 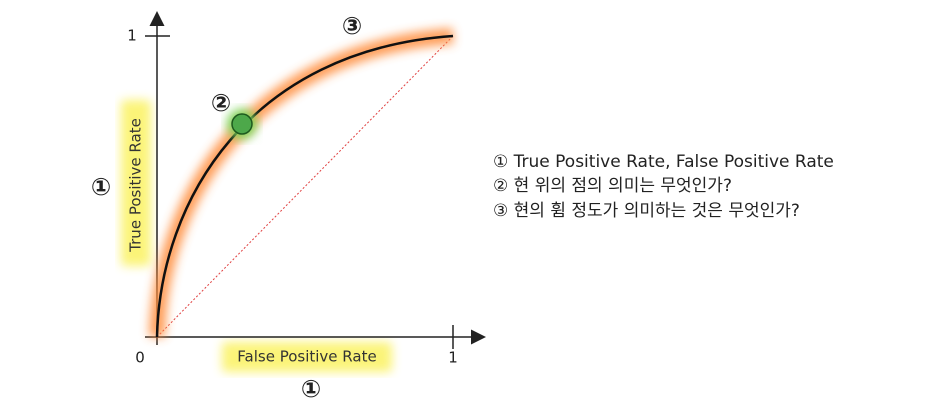 What do you see at coordinates (646, 211) in the screenshot?
I see `note: ③ 현의 휨 정도가 의미하는 것은 무엇인가?` at bounding box center [646, 211].